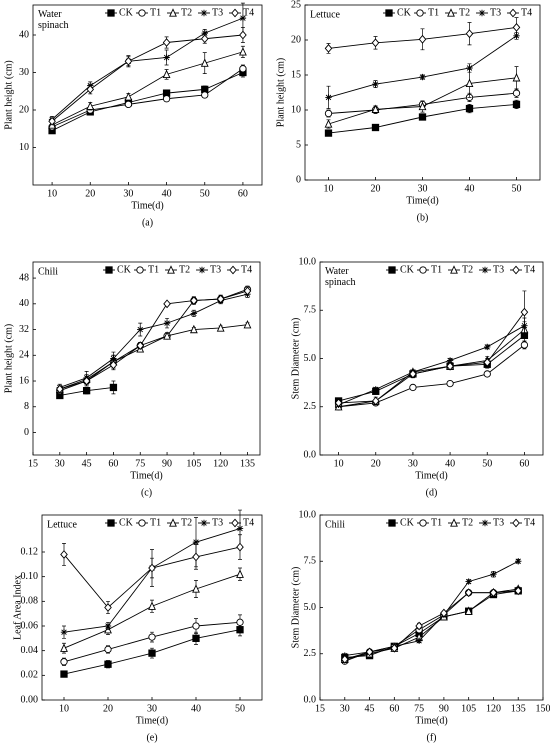  Describe the element at coordinates (151, 737) in the screenshot. I see `caption: (e)` at that location.